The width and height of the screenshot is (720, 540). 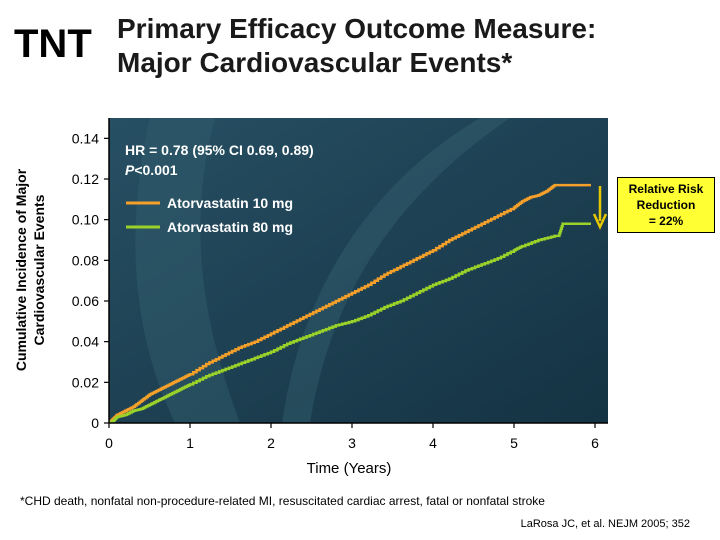 I want to click on x-tick-label: 2, so click(x=271, y=443).